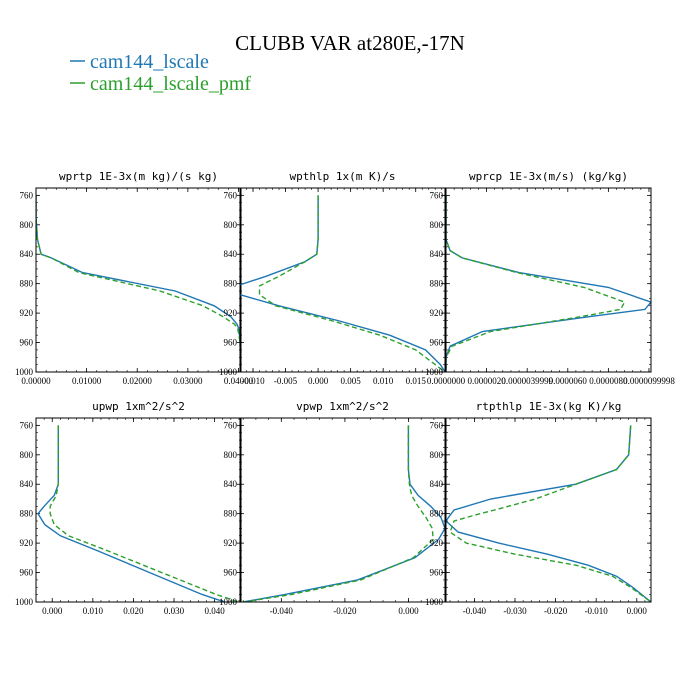 The width and height of the screenshot is (700, 700). What do you see at coordinates (549, 406) in the screenshot?
I see `panel-title: rtpthlp 1E-3x(kg K)/kg` at bounding box center [549, 406].